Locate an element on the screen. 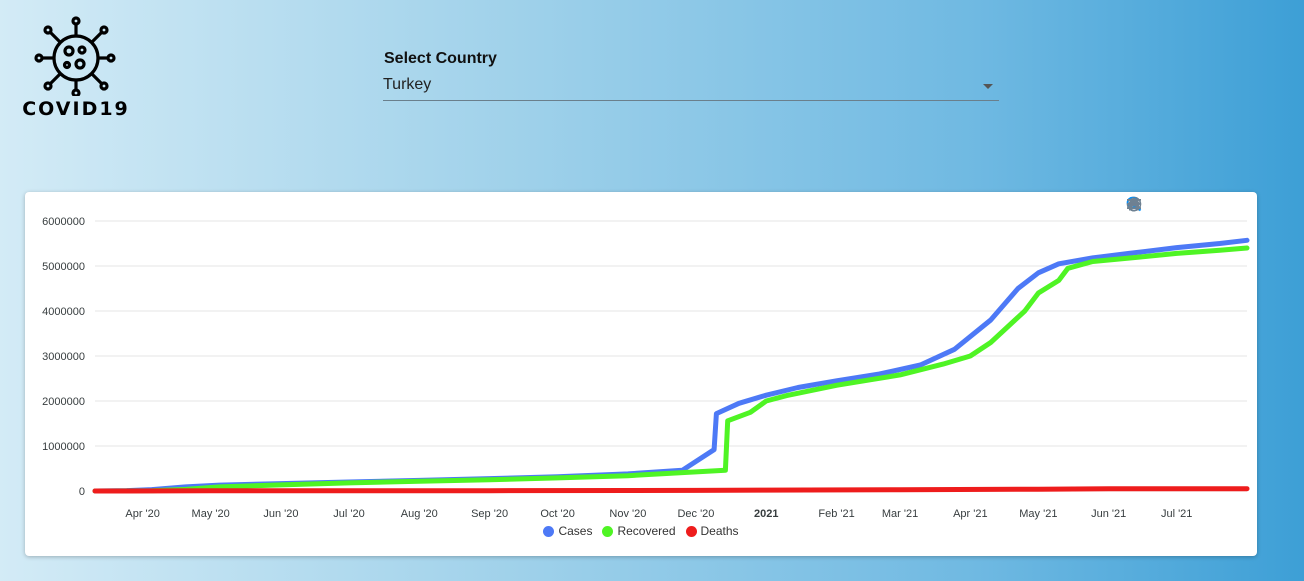 This screenshot has height=581, width=1304. x-tick-label: Apr '20 is located at coordinates (142, 514).